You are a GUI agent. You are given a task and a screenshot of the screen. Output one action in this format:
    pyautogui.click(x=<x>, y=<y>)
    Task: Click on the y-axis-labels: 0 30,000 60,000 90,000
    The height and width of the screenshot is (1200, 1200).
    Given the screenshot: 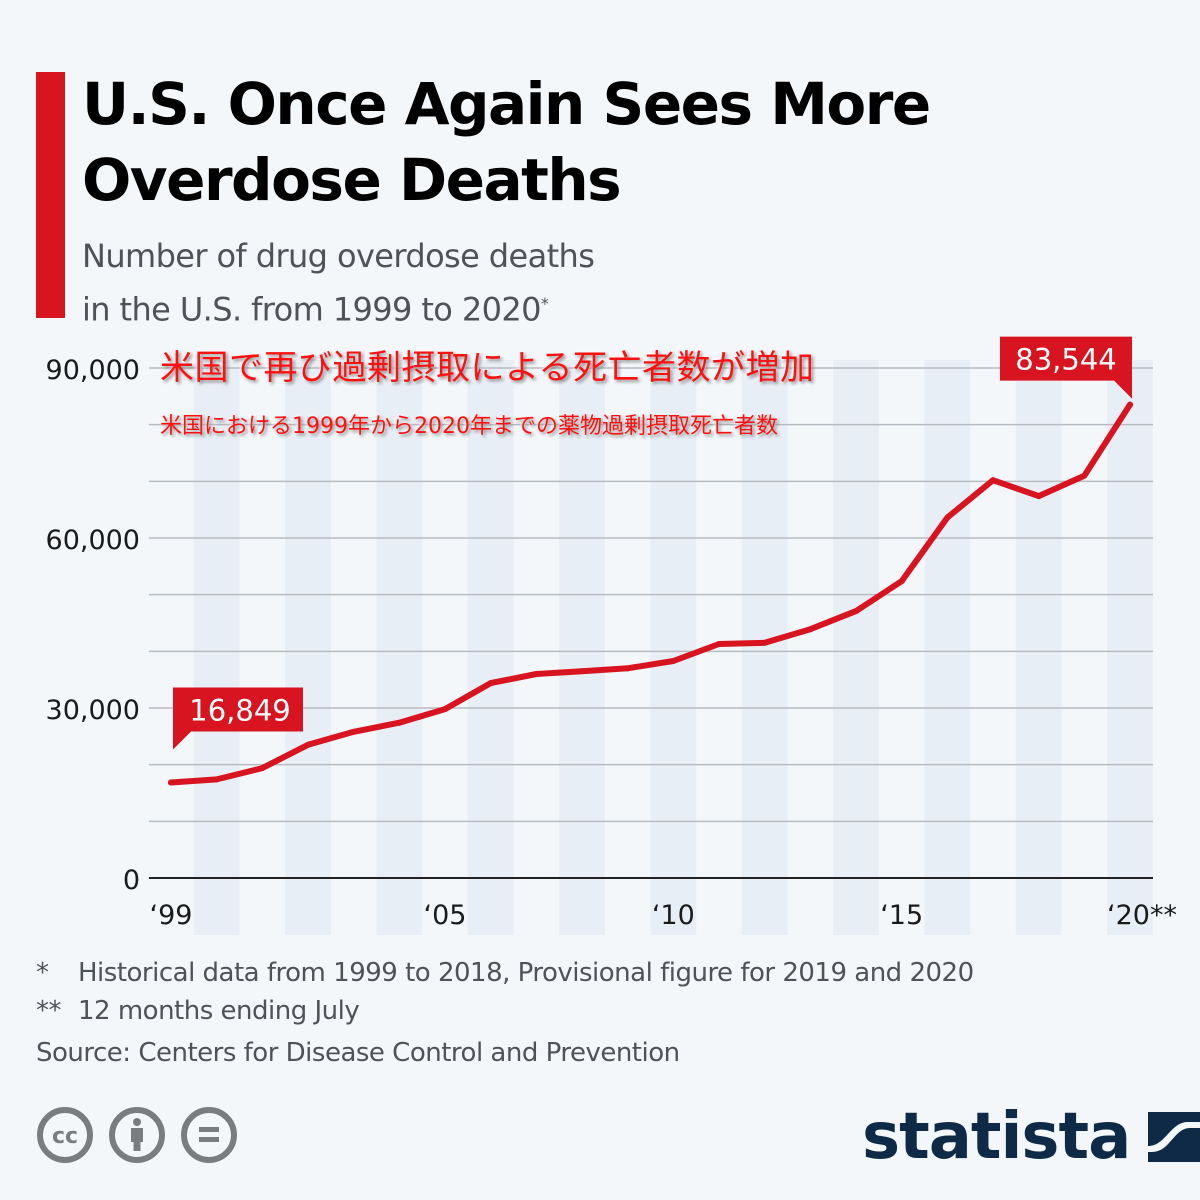 What is the action you would take?
    pyautogui.click(x=93, y=625)
    